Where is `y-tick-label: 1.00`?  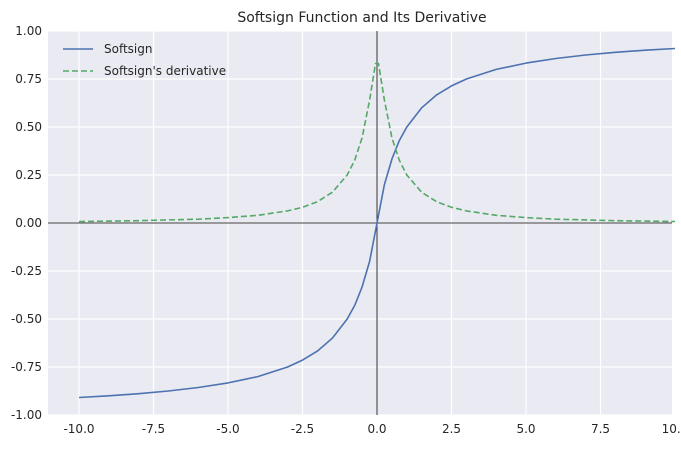 y-tick-label: 1.00 is located at coordinates (28, 31).